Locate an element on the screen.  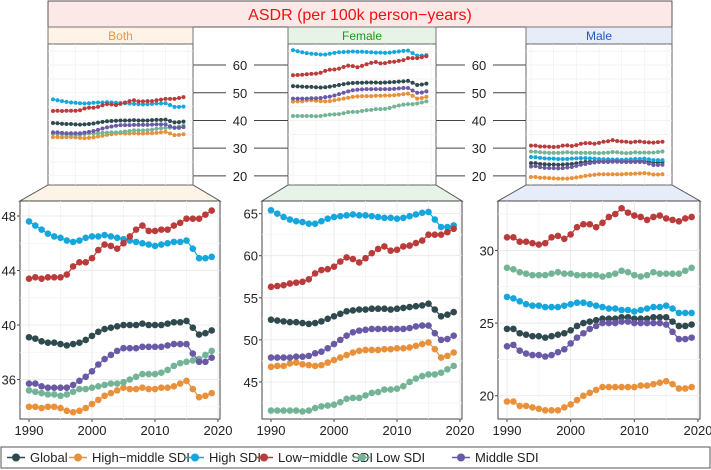
x-tick-label: 2010 is located at coordinates (634, 430).